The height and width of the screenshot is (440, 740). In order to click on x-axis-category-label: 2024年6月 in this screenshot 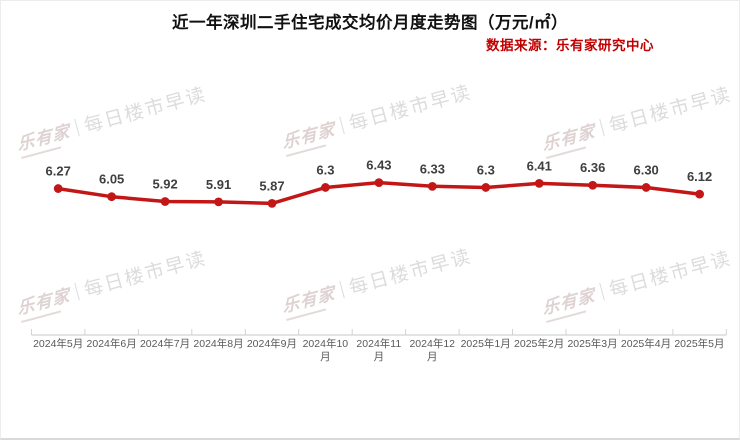, I will do `click(111, 344)`.